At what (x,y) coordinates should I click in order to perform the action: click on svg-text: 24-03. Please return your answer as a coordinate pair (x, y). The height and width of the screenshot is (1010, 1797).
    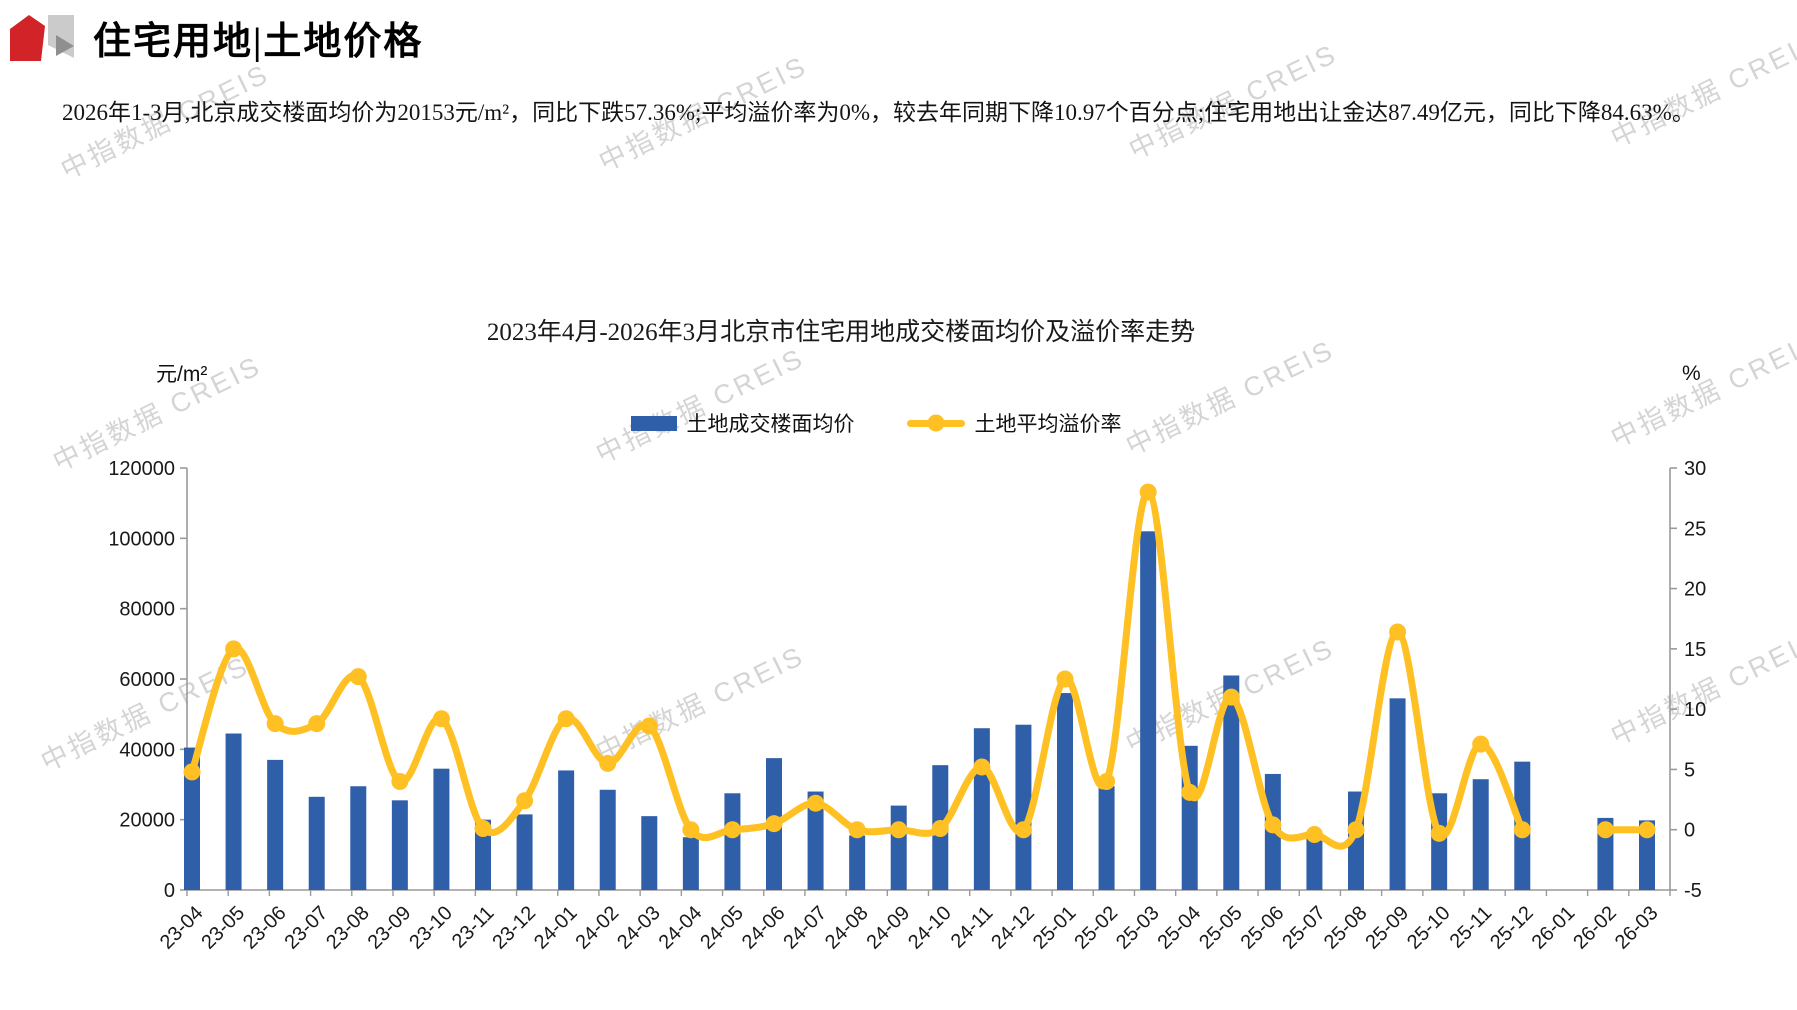
    Looking at the image, I should click on (639, 928).